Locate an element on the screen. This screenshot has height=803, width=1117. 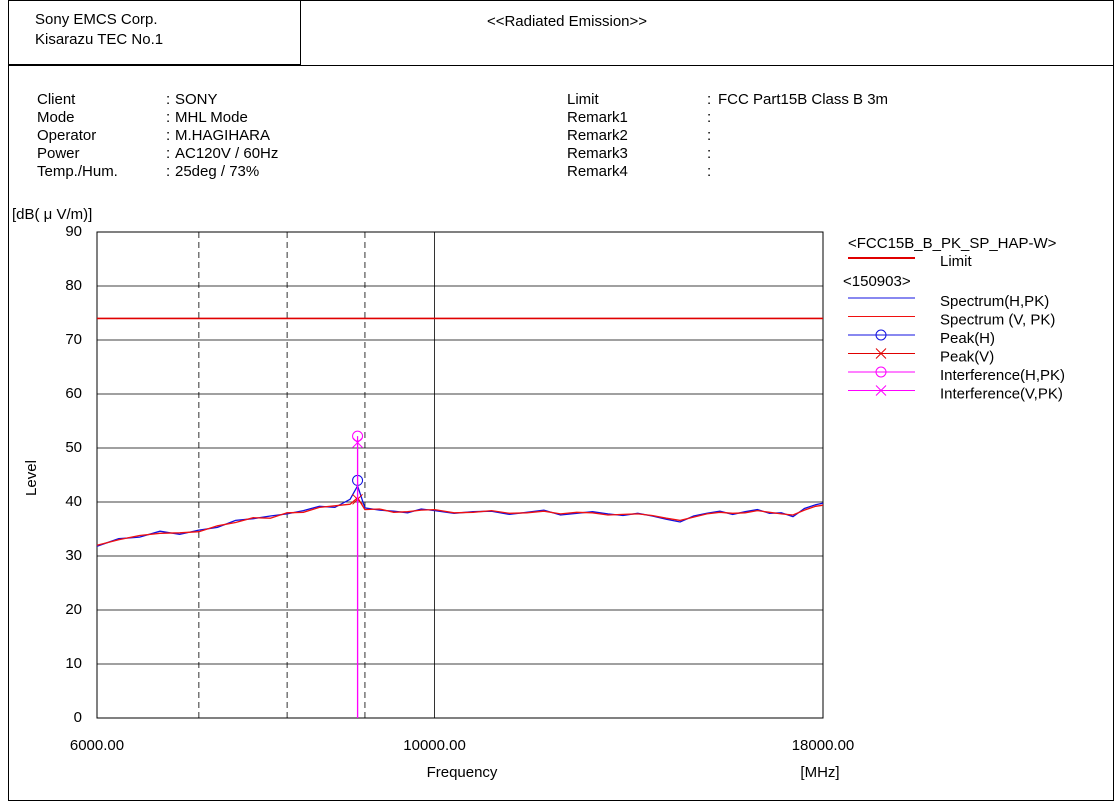
header-box is located at coordinates (154, 32).